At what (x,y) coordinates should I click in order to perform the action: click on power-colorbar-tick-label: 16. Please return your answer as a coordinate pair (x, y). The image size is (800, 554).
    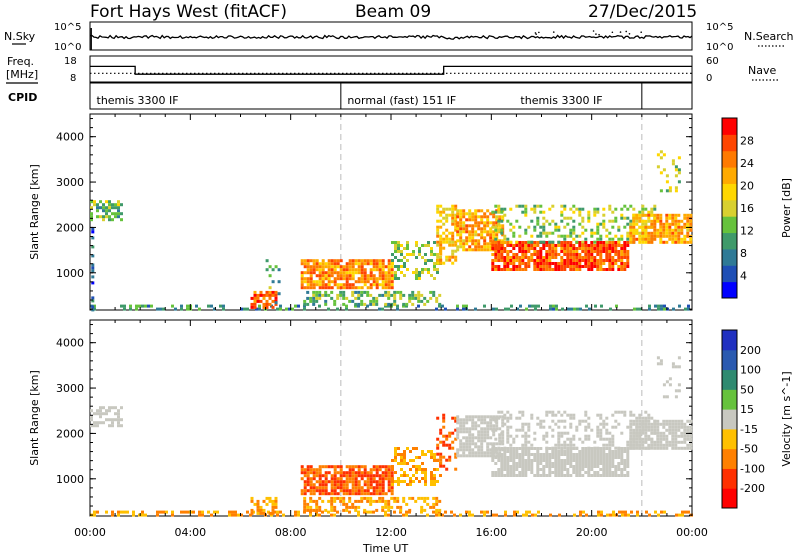
    Looking at the image, I should click on (747, 208).